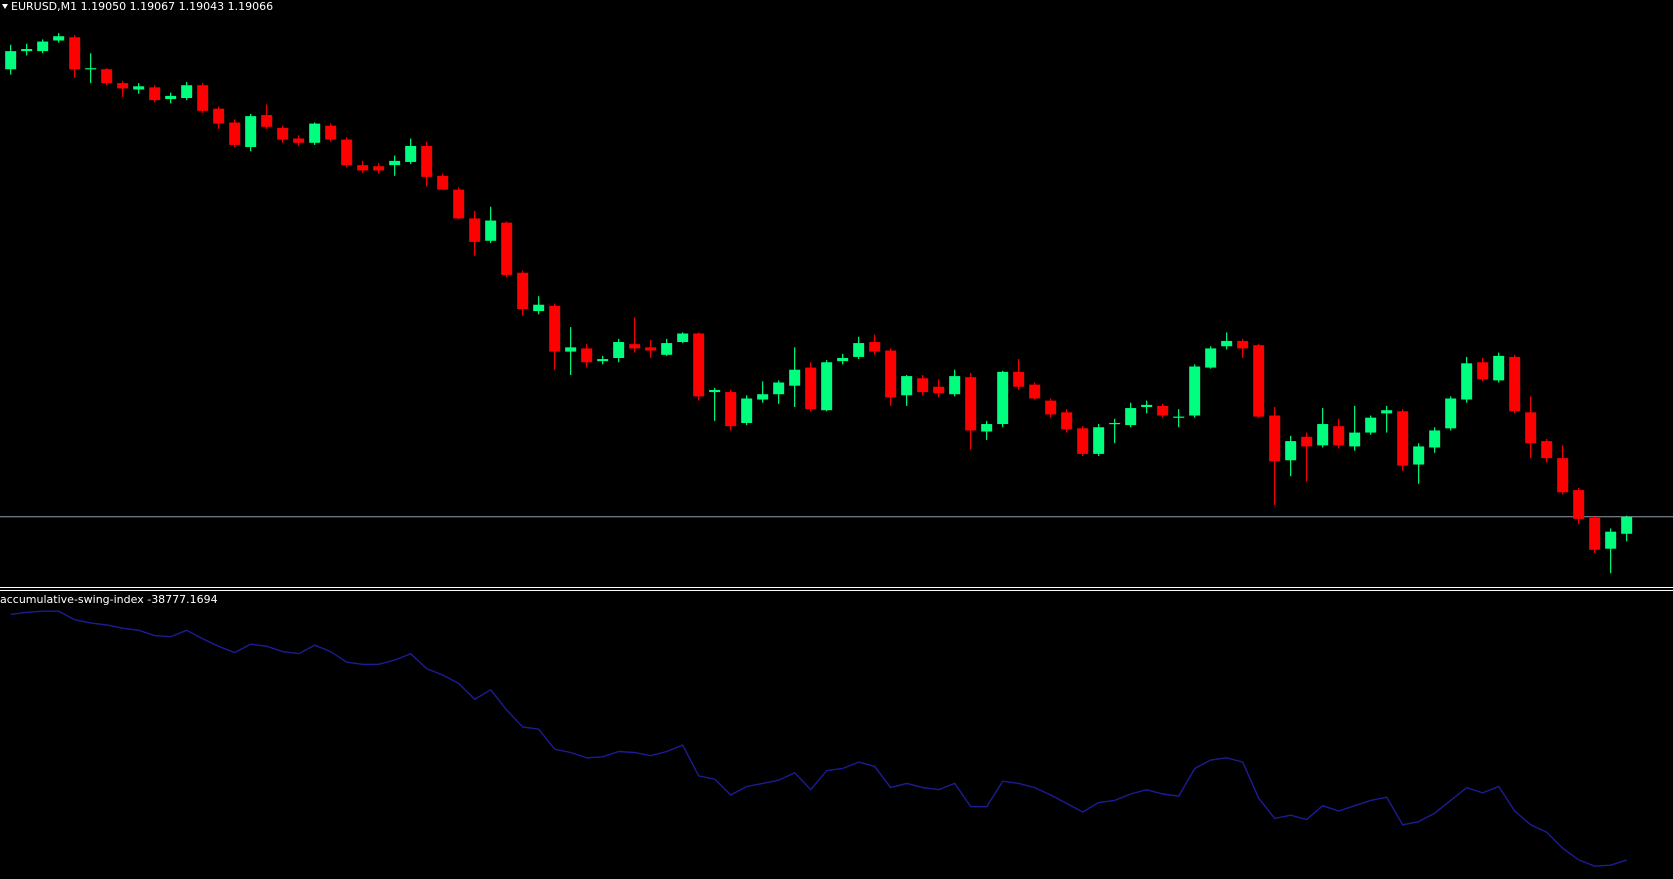 The height and width of the screenshot is (879, 1673). Describe the element at coordinates (5, 6) in the screenshot. I see `menu-triangle` at that location.